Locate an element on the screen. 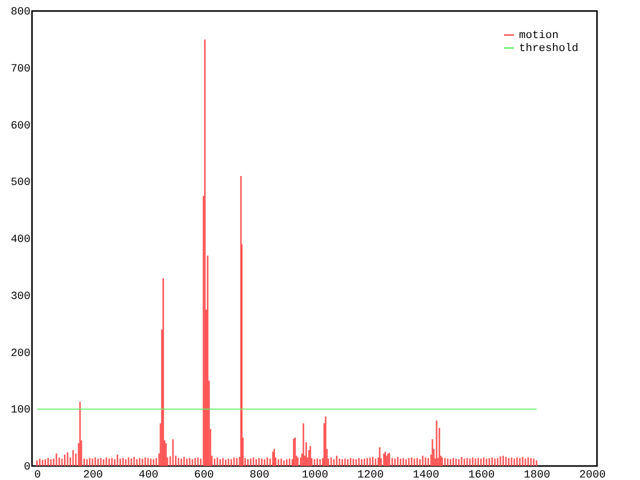 Image resolution: width=640 pixels, height=480 pixels. y-tick-label: 800 is located at coordinates (20, 12).